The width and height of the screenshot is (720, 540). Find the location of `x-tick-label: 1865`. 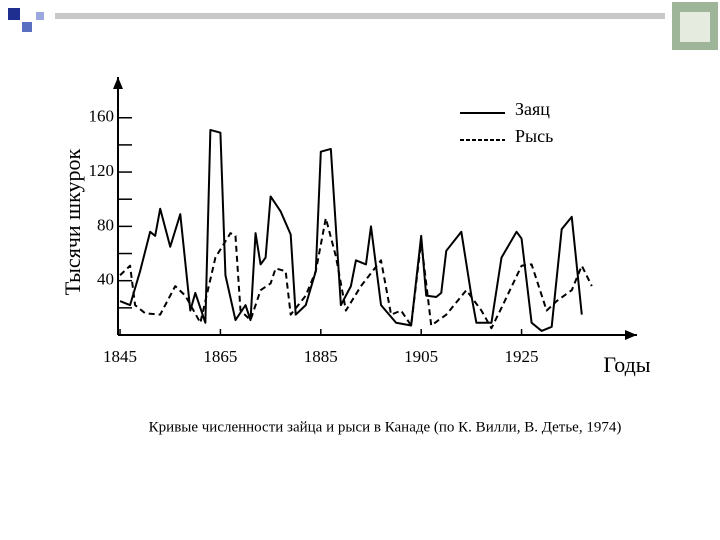

x-tick-label: 1865 is located at coordinates (220, 356).